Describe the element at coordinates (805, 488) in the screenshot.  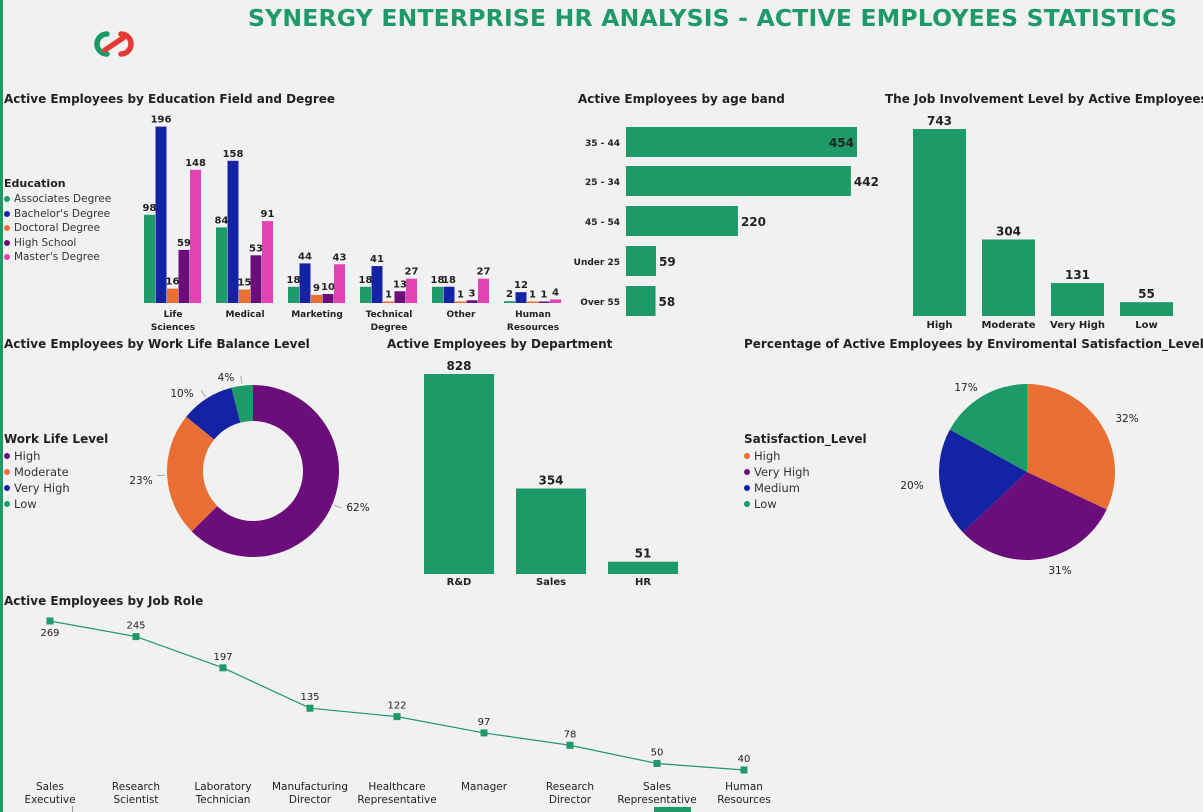
I see `satisfaction-legend-item: Medium` at that location.